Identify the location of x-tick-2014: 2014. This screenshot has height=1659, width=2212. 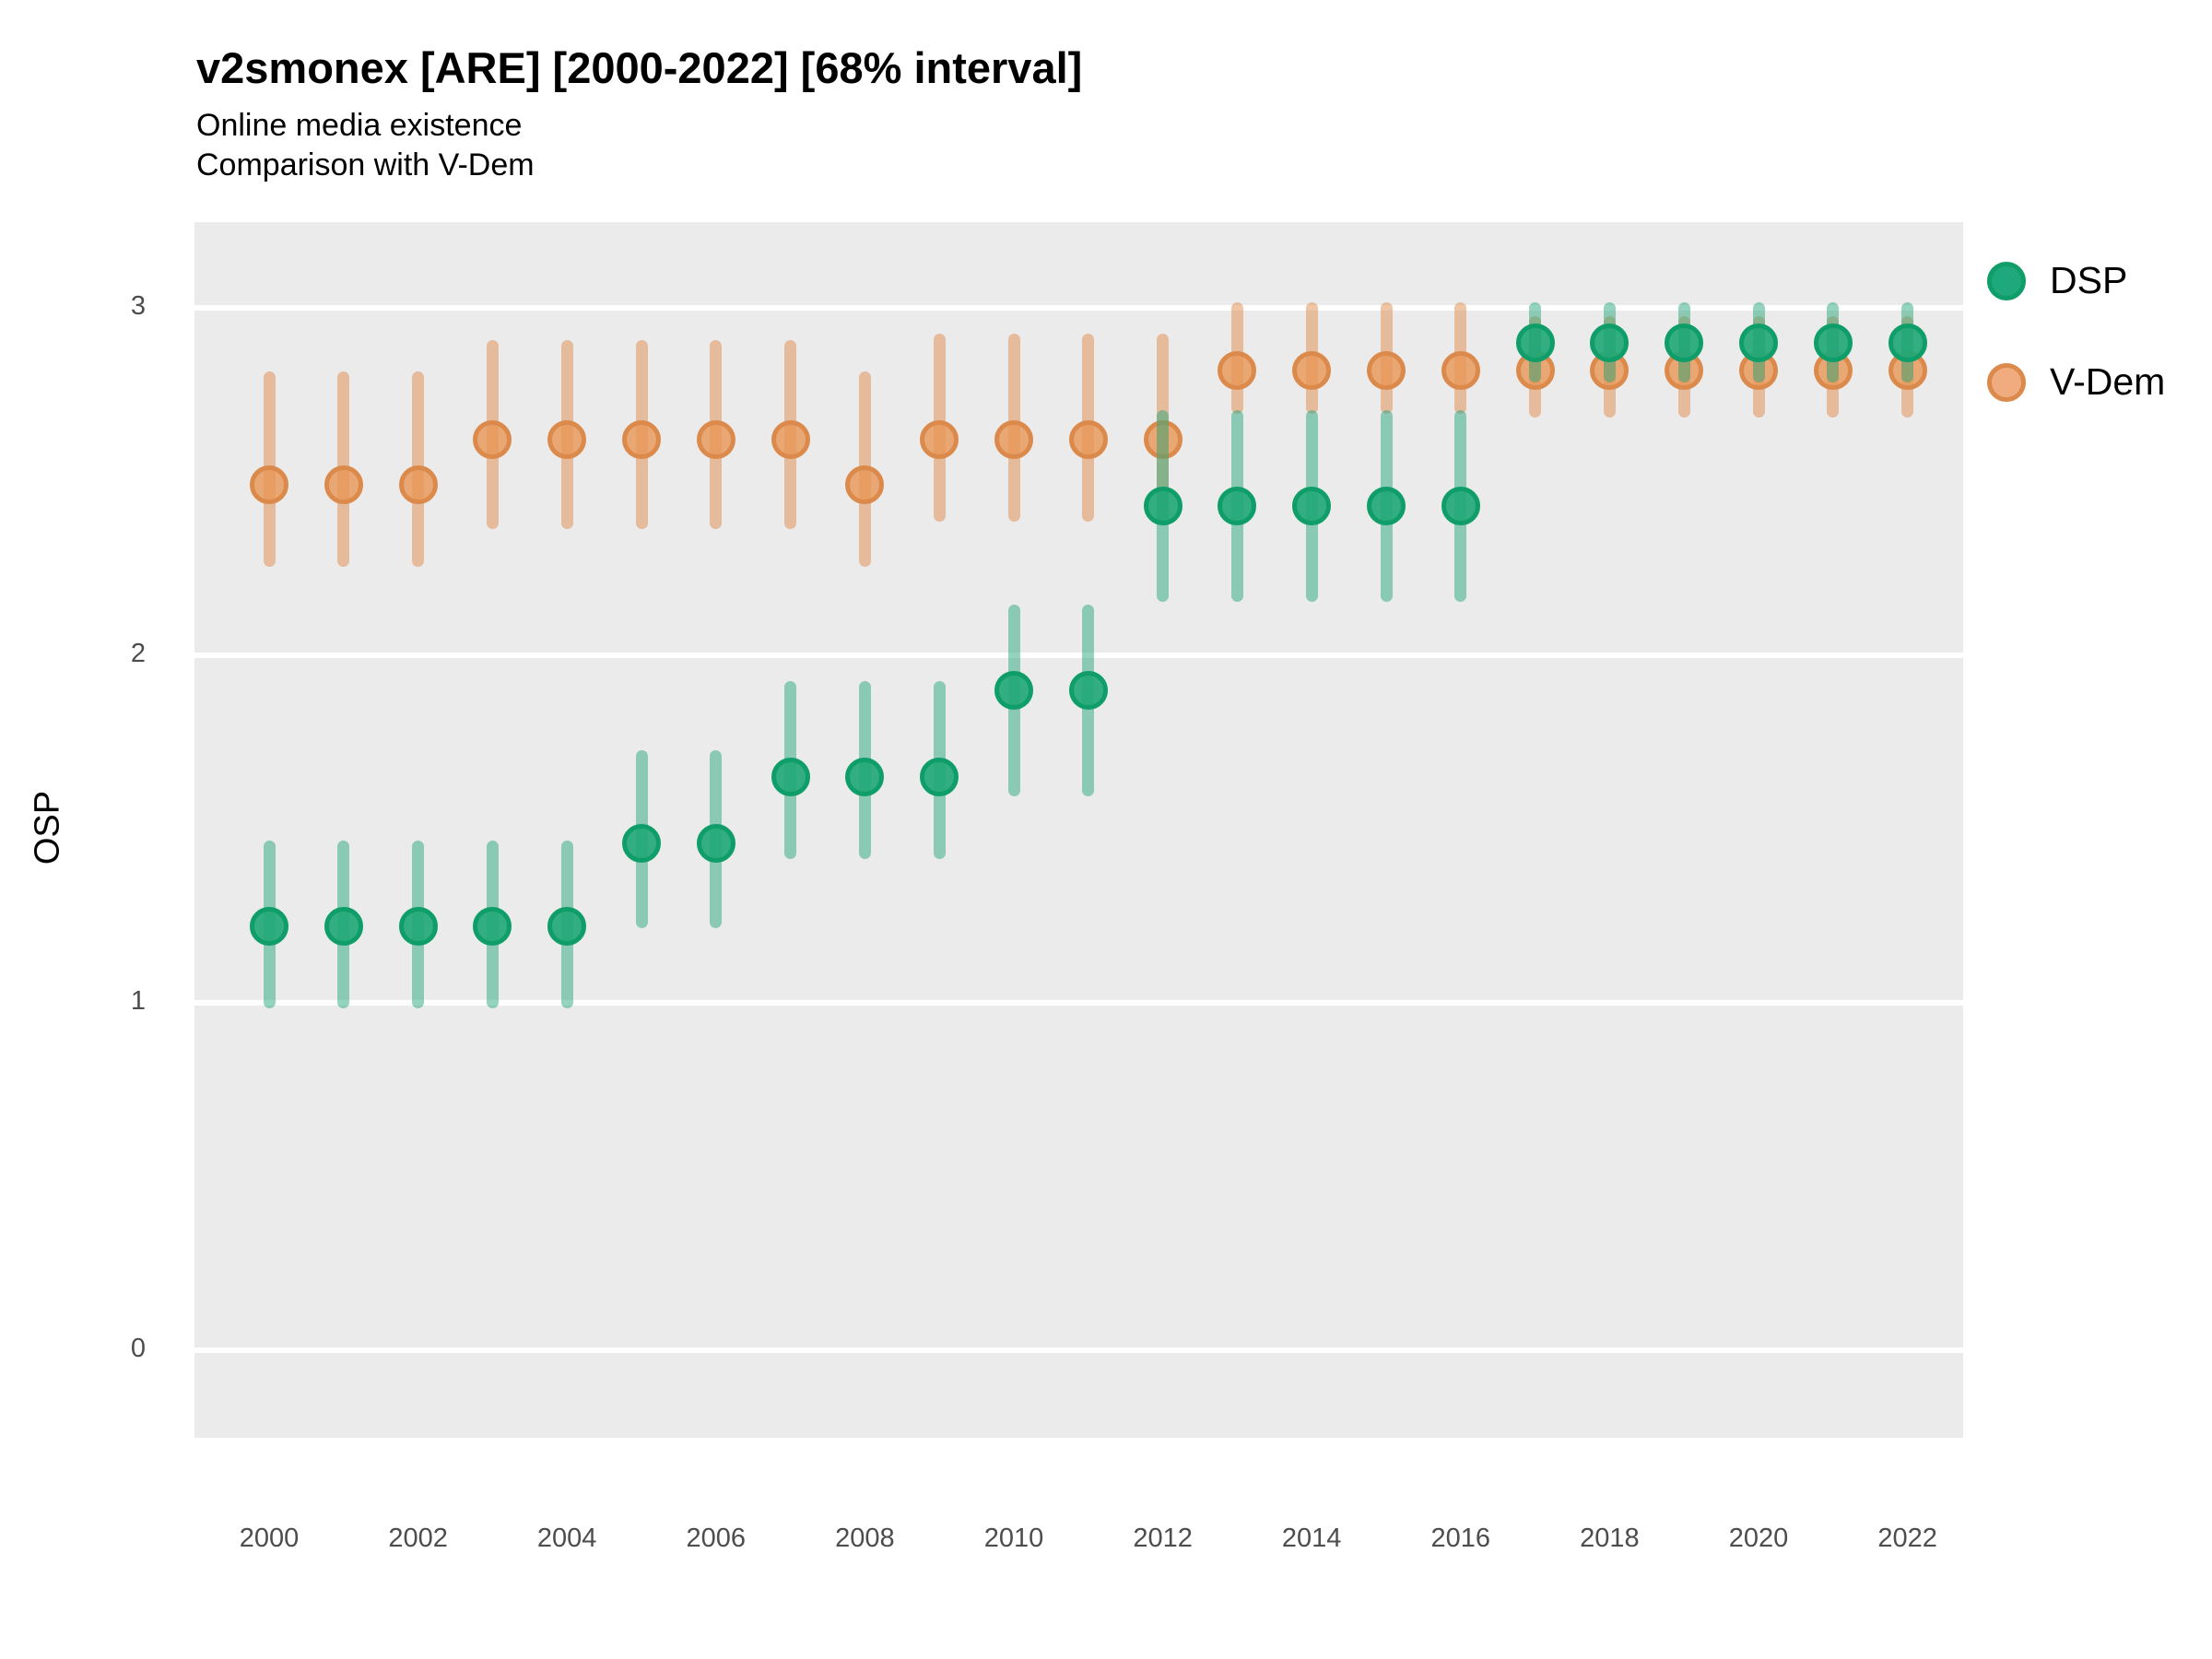
(1311, 1538).